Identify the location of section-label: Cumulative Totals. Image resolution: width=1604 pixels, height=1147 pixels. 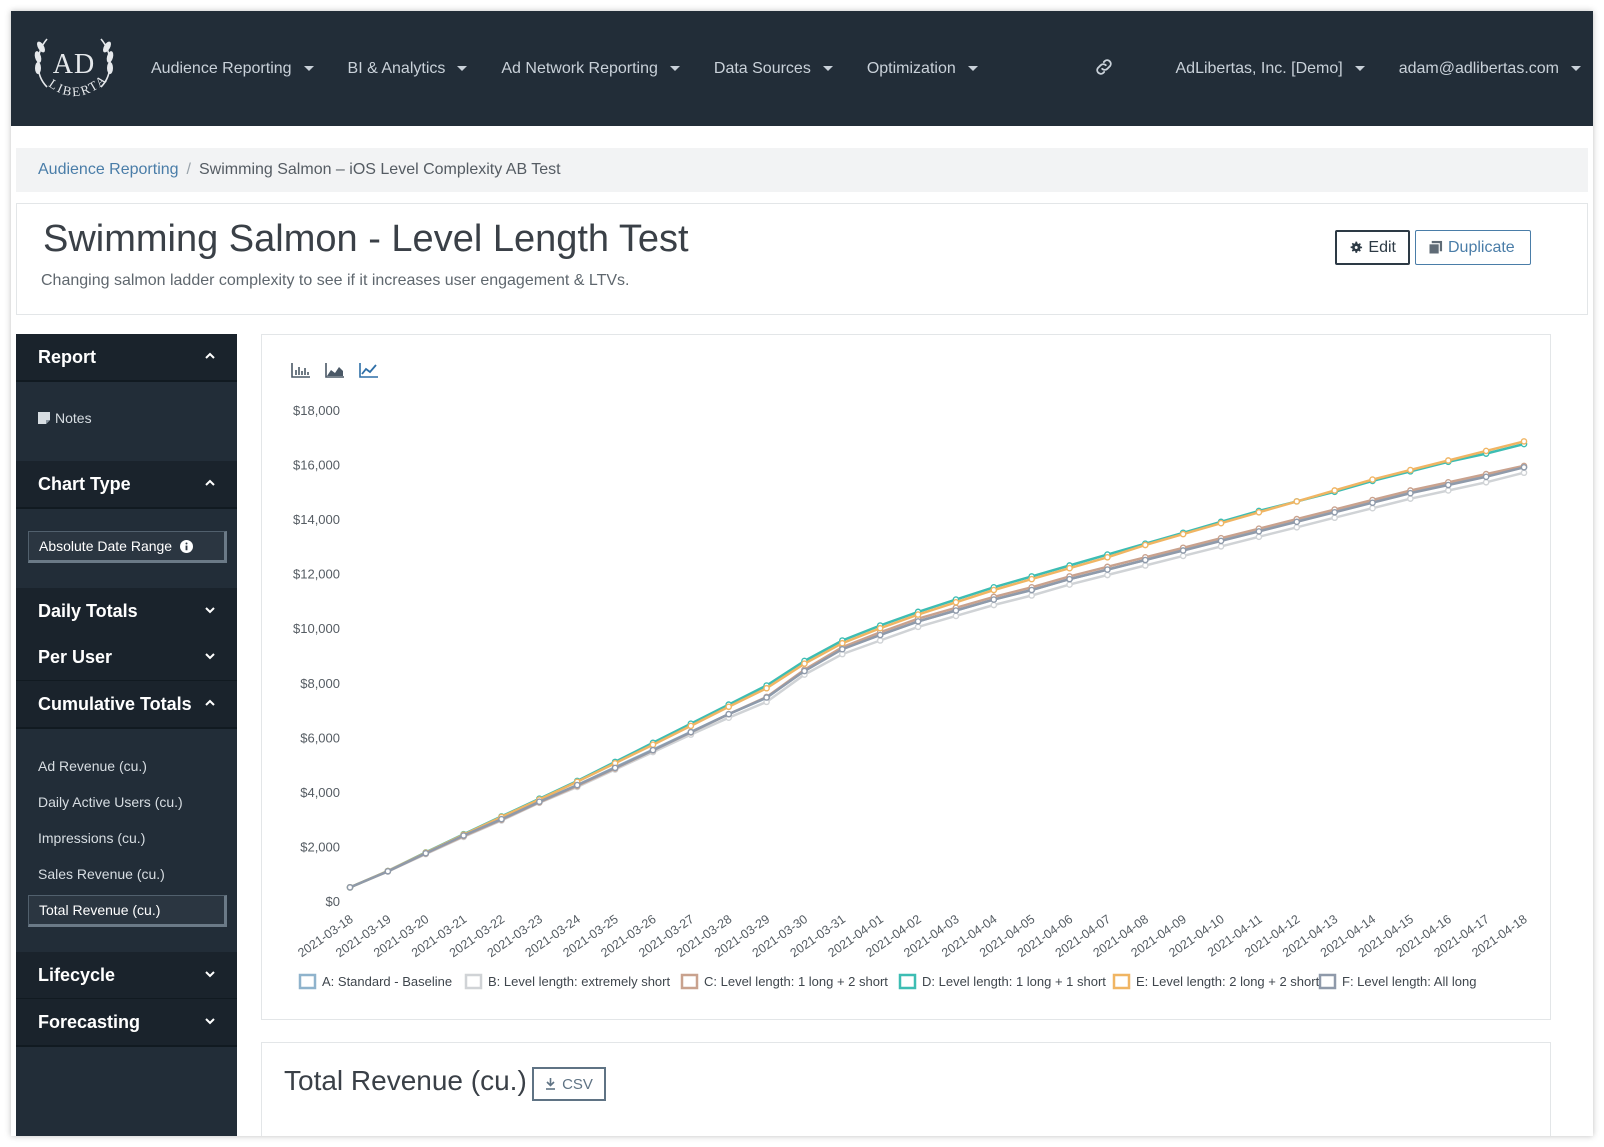
(115, 703).